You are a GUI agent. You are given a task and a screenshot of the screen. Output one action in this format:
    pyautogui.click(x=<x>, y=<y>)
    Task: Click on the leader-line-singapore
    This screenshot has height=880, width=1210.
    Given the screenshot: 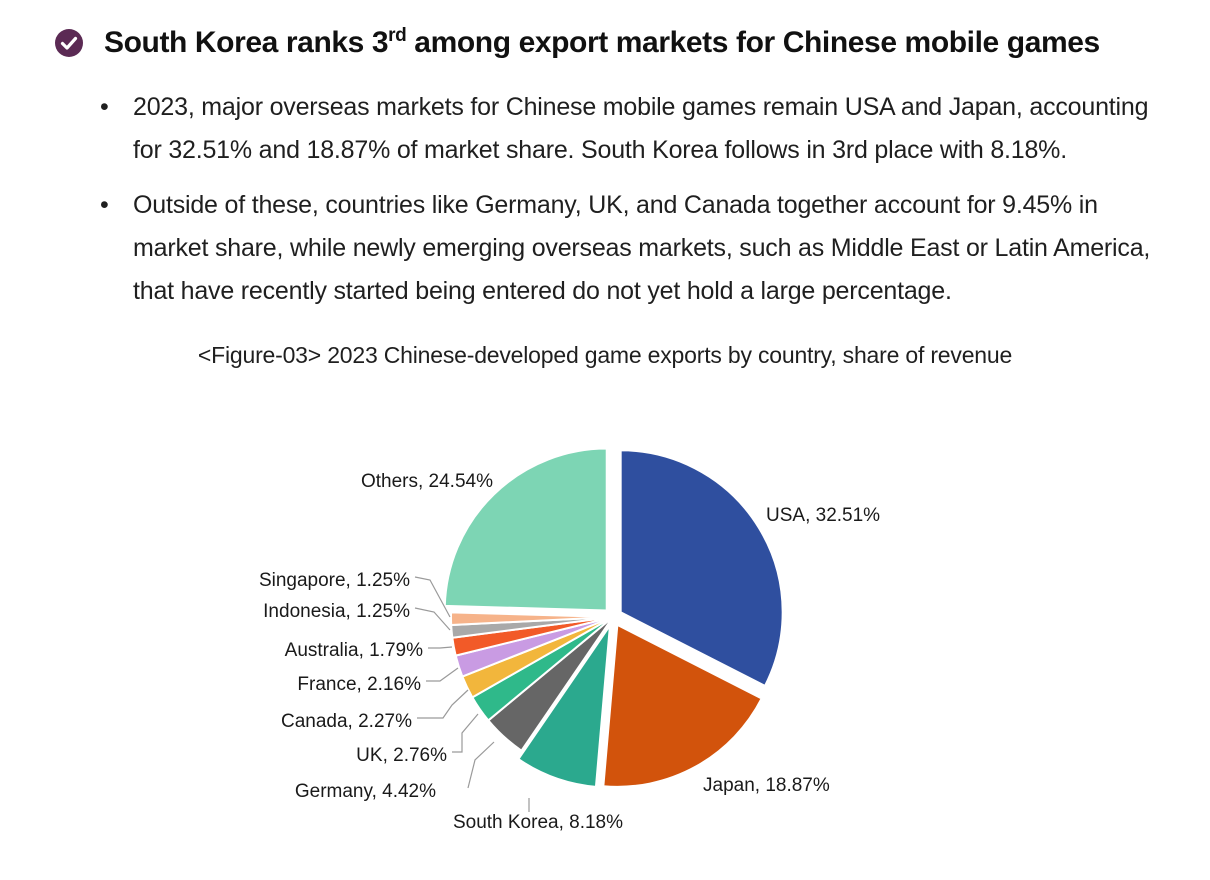 What is the action you would take?
    pyautogui.click(x=432, y=597)
    